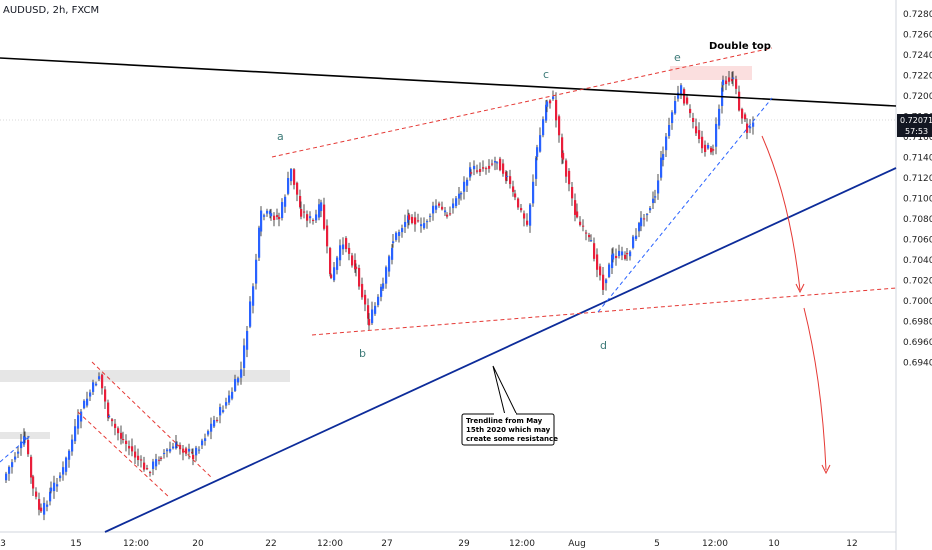 This screenshot has width=932, height=550. I want to click on y-tick-label: 0.69400, so click(917, 364).